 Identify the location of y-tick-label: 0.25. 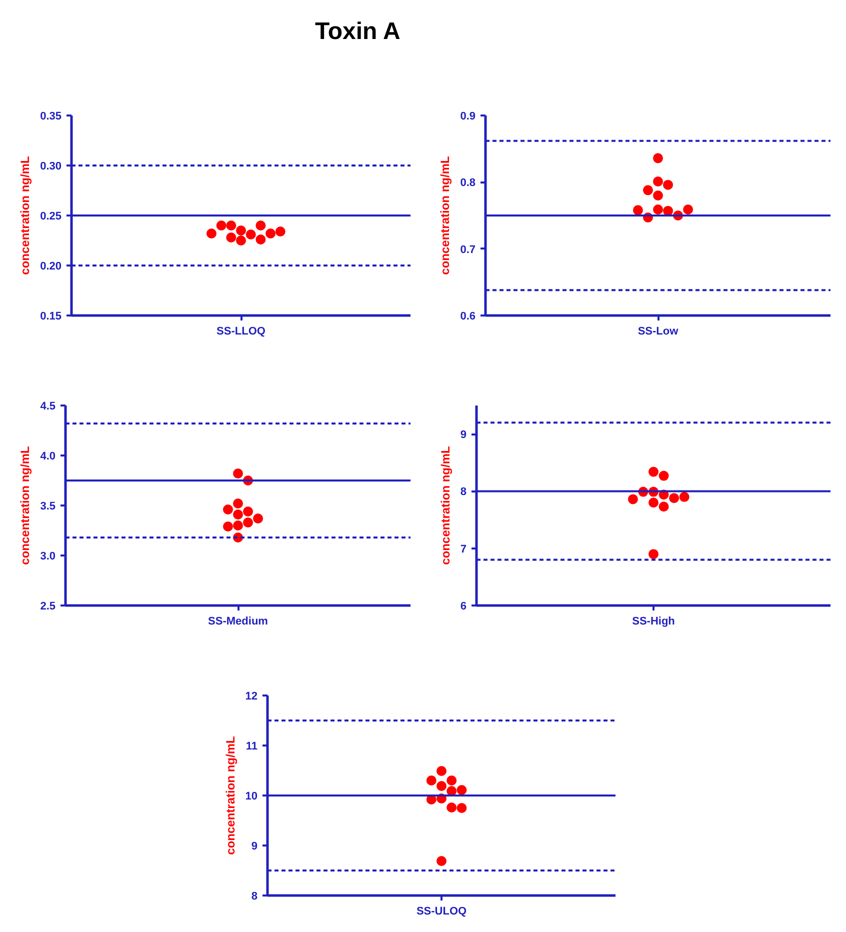
(51, 216).